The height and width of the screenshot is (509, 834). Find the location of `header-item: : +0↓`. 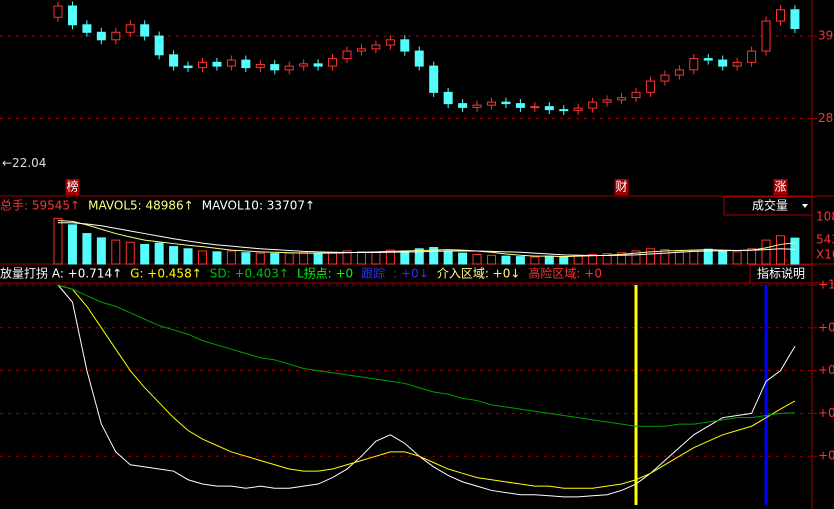

header-item: : +0↓ is located at coordinates (411, 274).